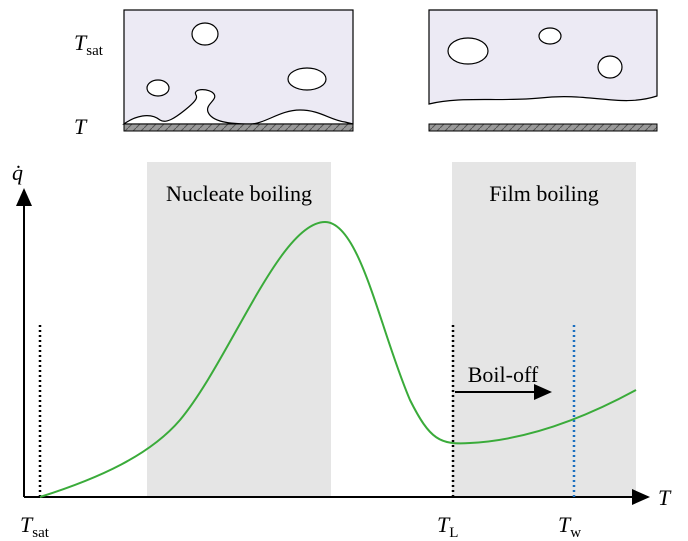 The width and height of the screenshot is (688, 541). I want to click on nucleate-sketch, so click(238, 70).